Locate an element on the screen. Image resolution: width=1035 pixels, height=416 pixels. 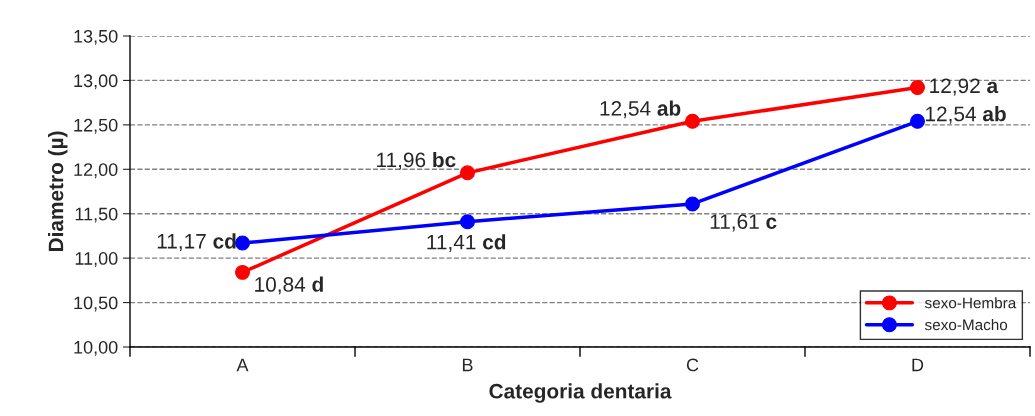
legend-label: sexo-Macho is located at coordinates (966, 325).